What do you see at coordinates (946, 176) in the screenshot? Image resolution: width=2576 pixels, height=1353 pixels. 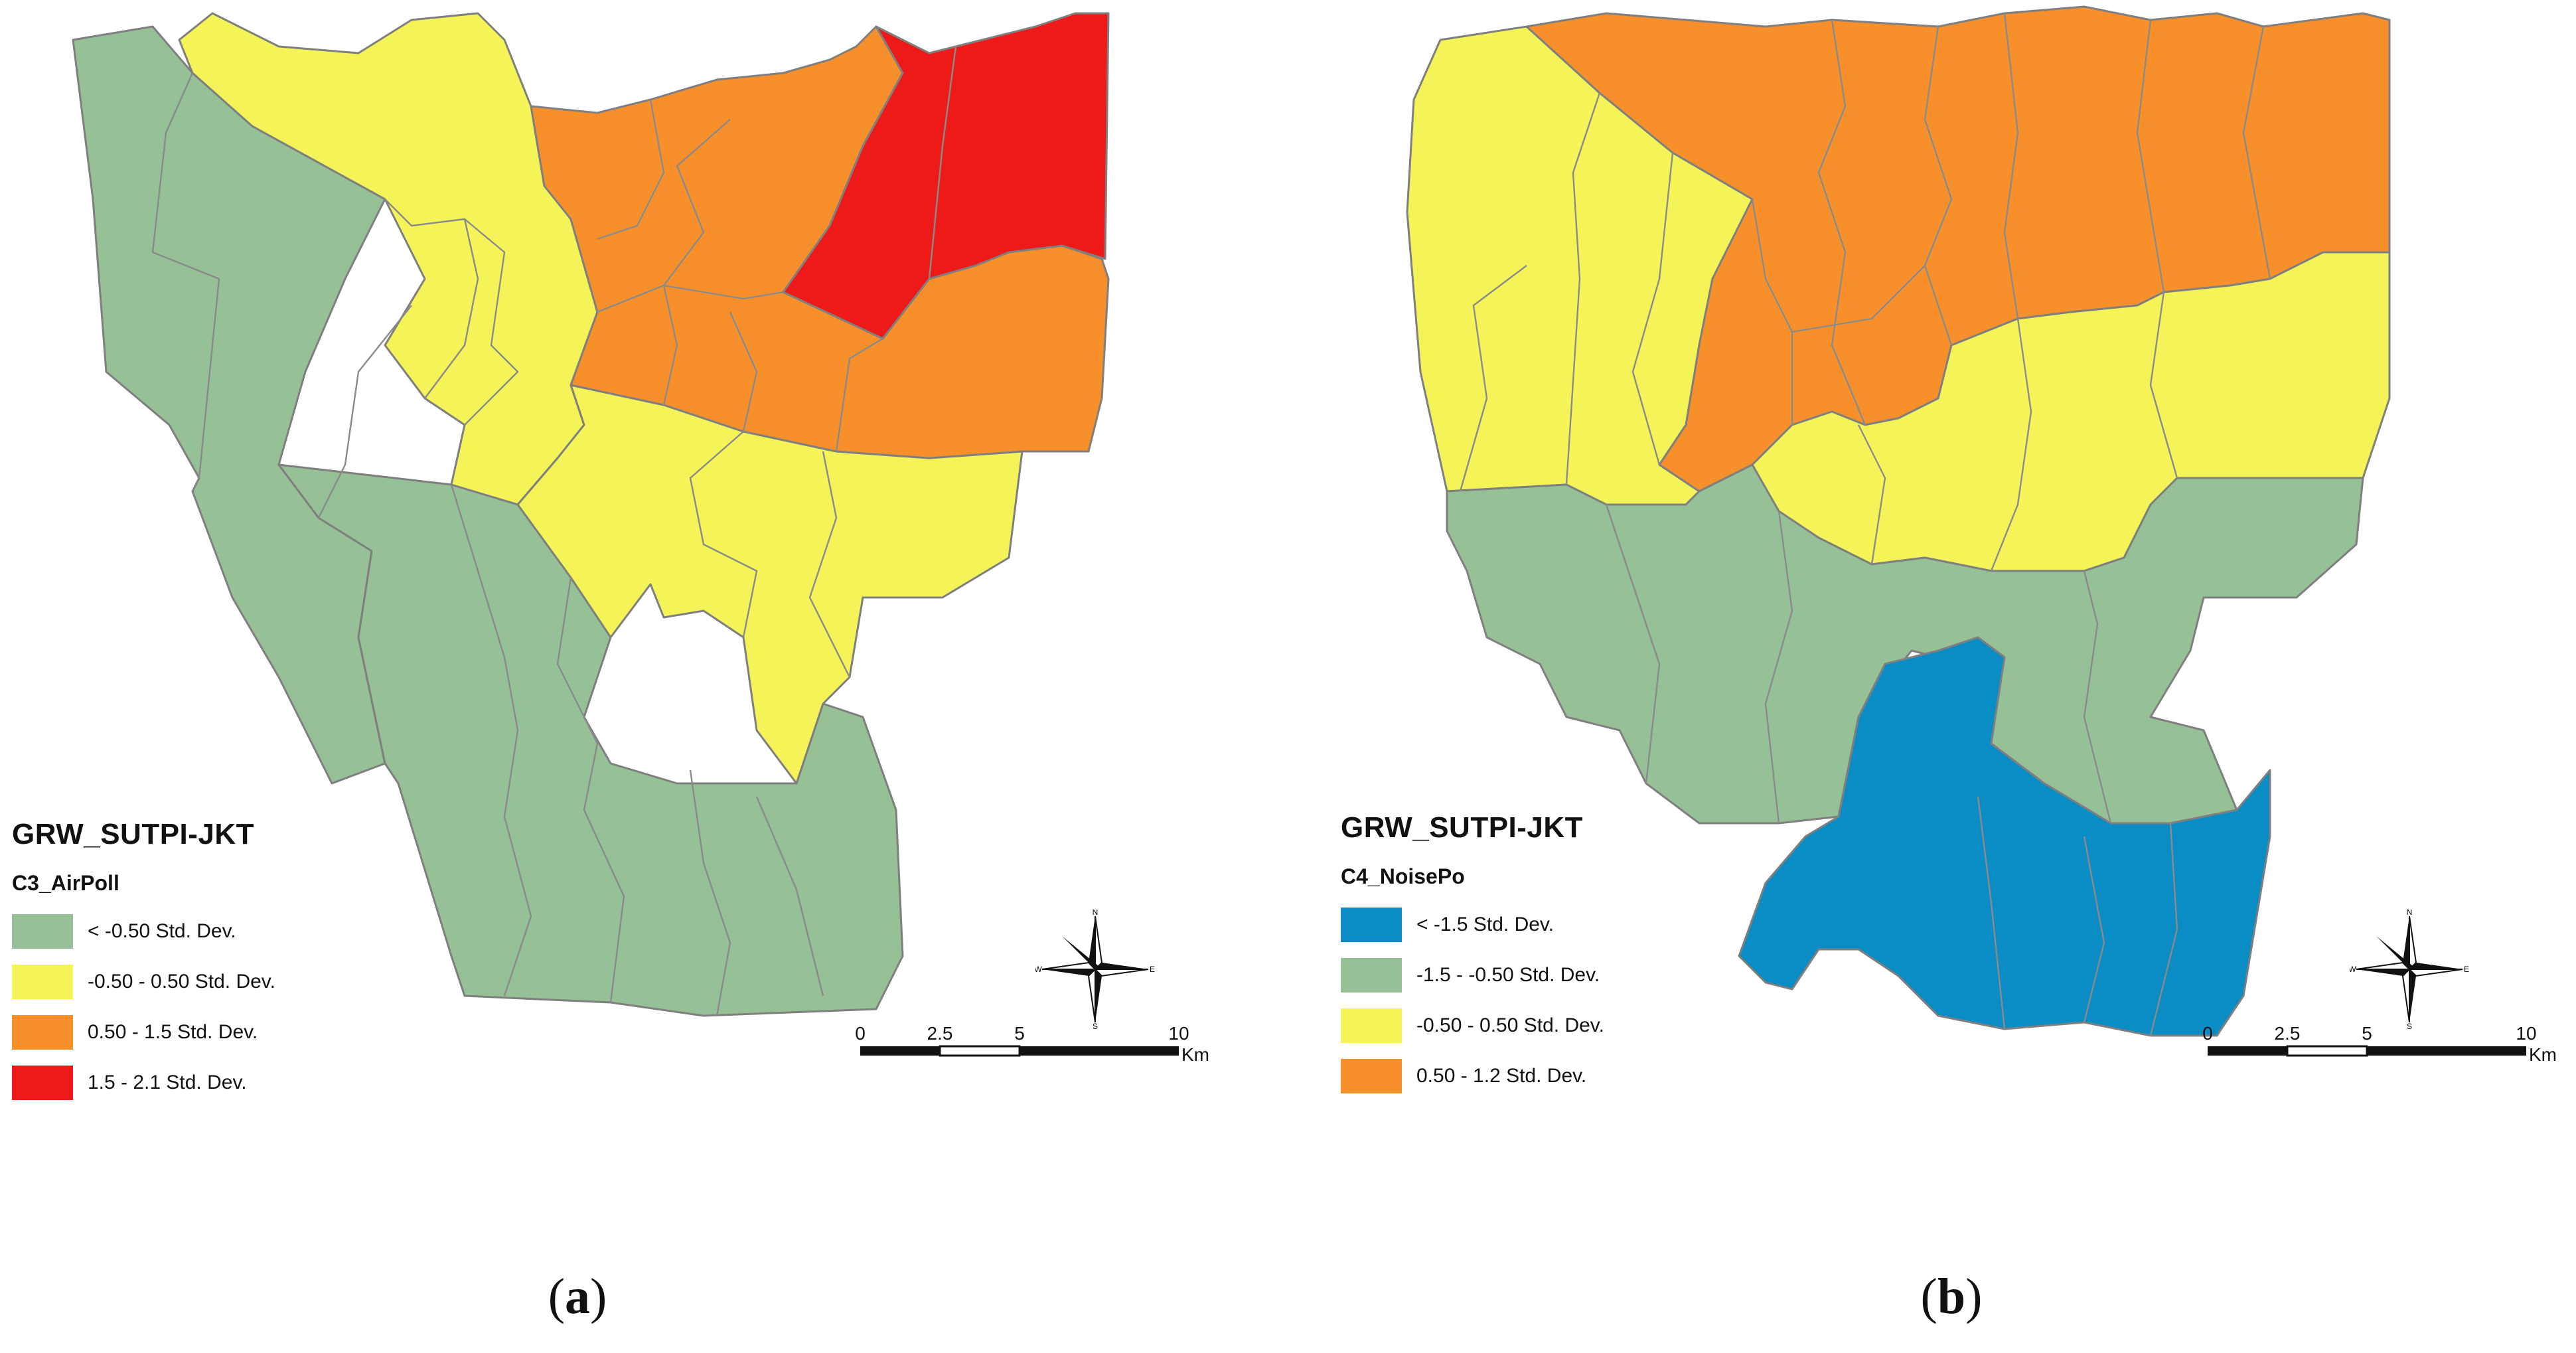 I see `region-northeast-red` at bounding box center [946, 176].